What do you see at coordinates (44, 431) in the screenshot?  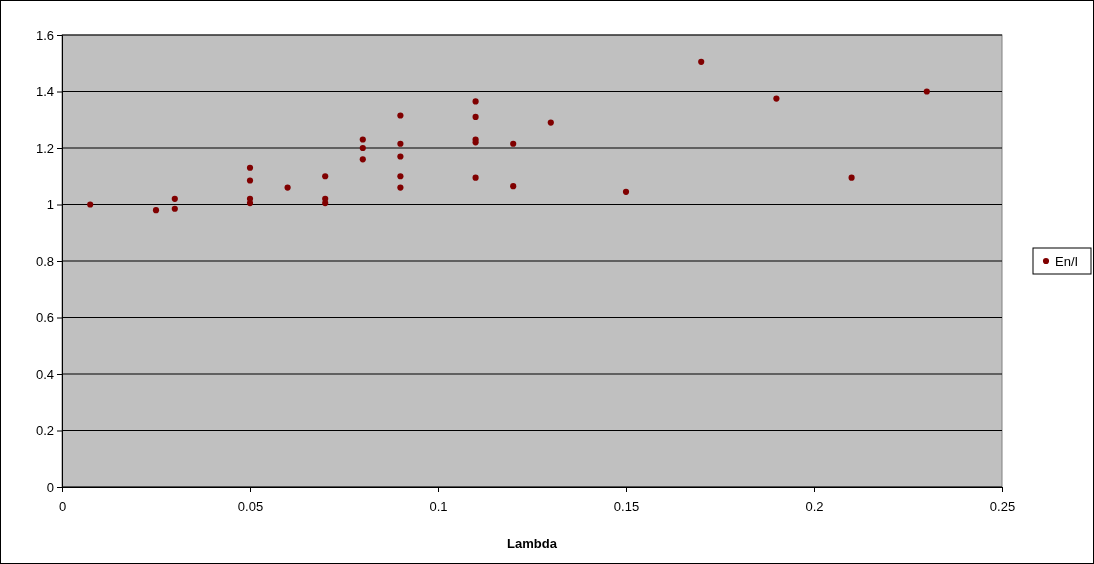 I see `y-tick-label: 0.2` at bounding box center [44, 431].